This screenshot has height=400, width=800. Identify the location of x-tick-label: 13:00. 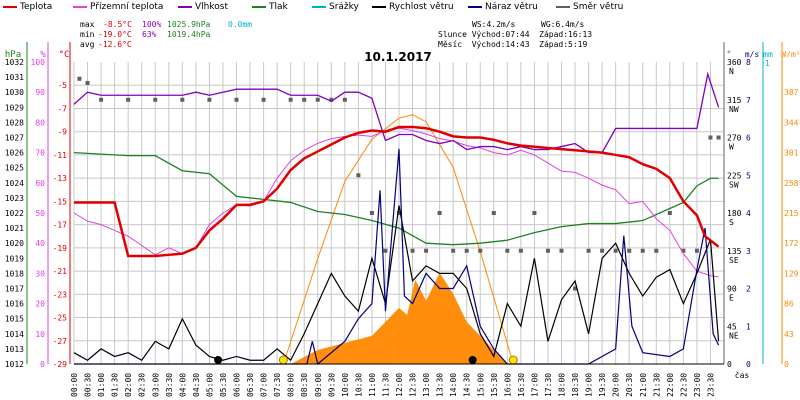
(426, 385).